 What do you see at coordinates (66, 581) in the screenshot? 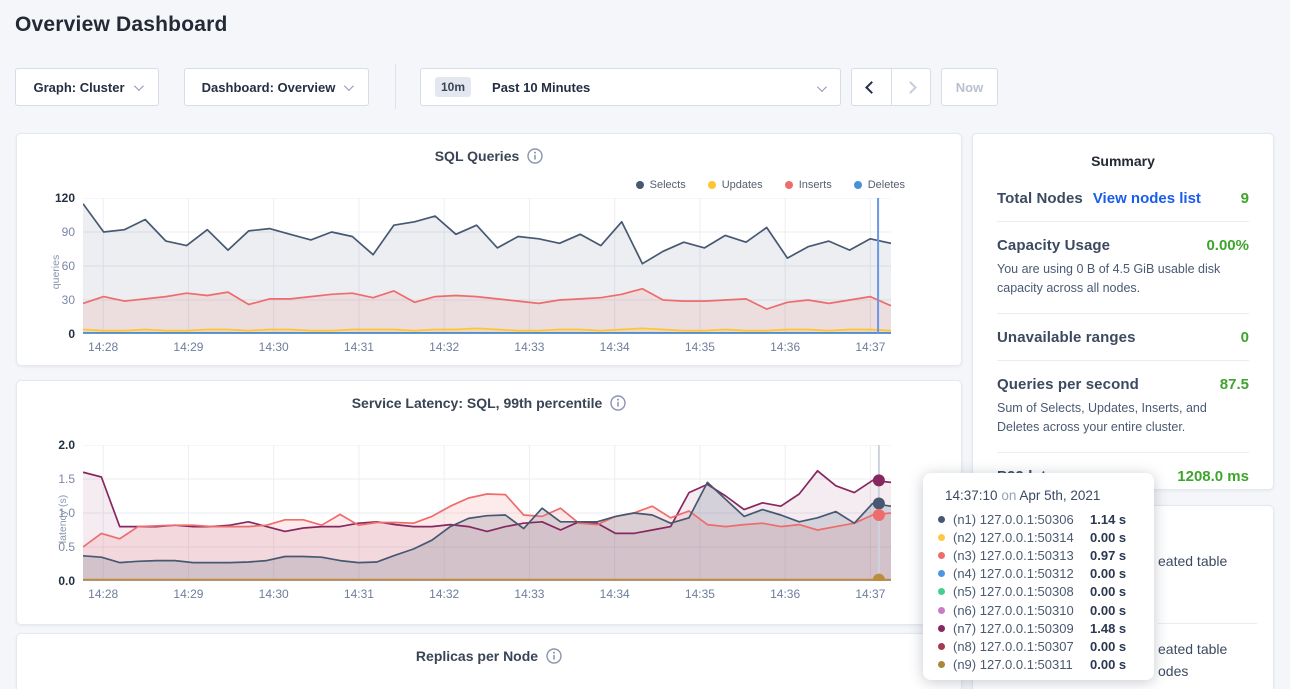
I see `y-axis-tick-label: 0.0` at bounding box center [66, 581].